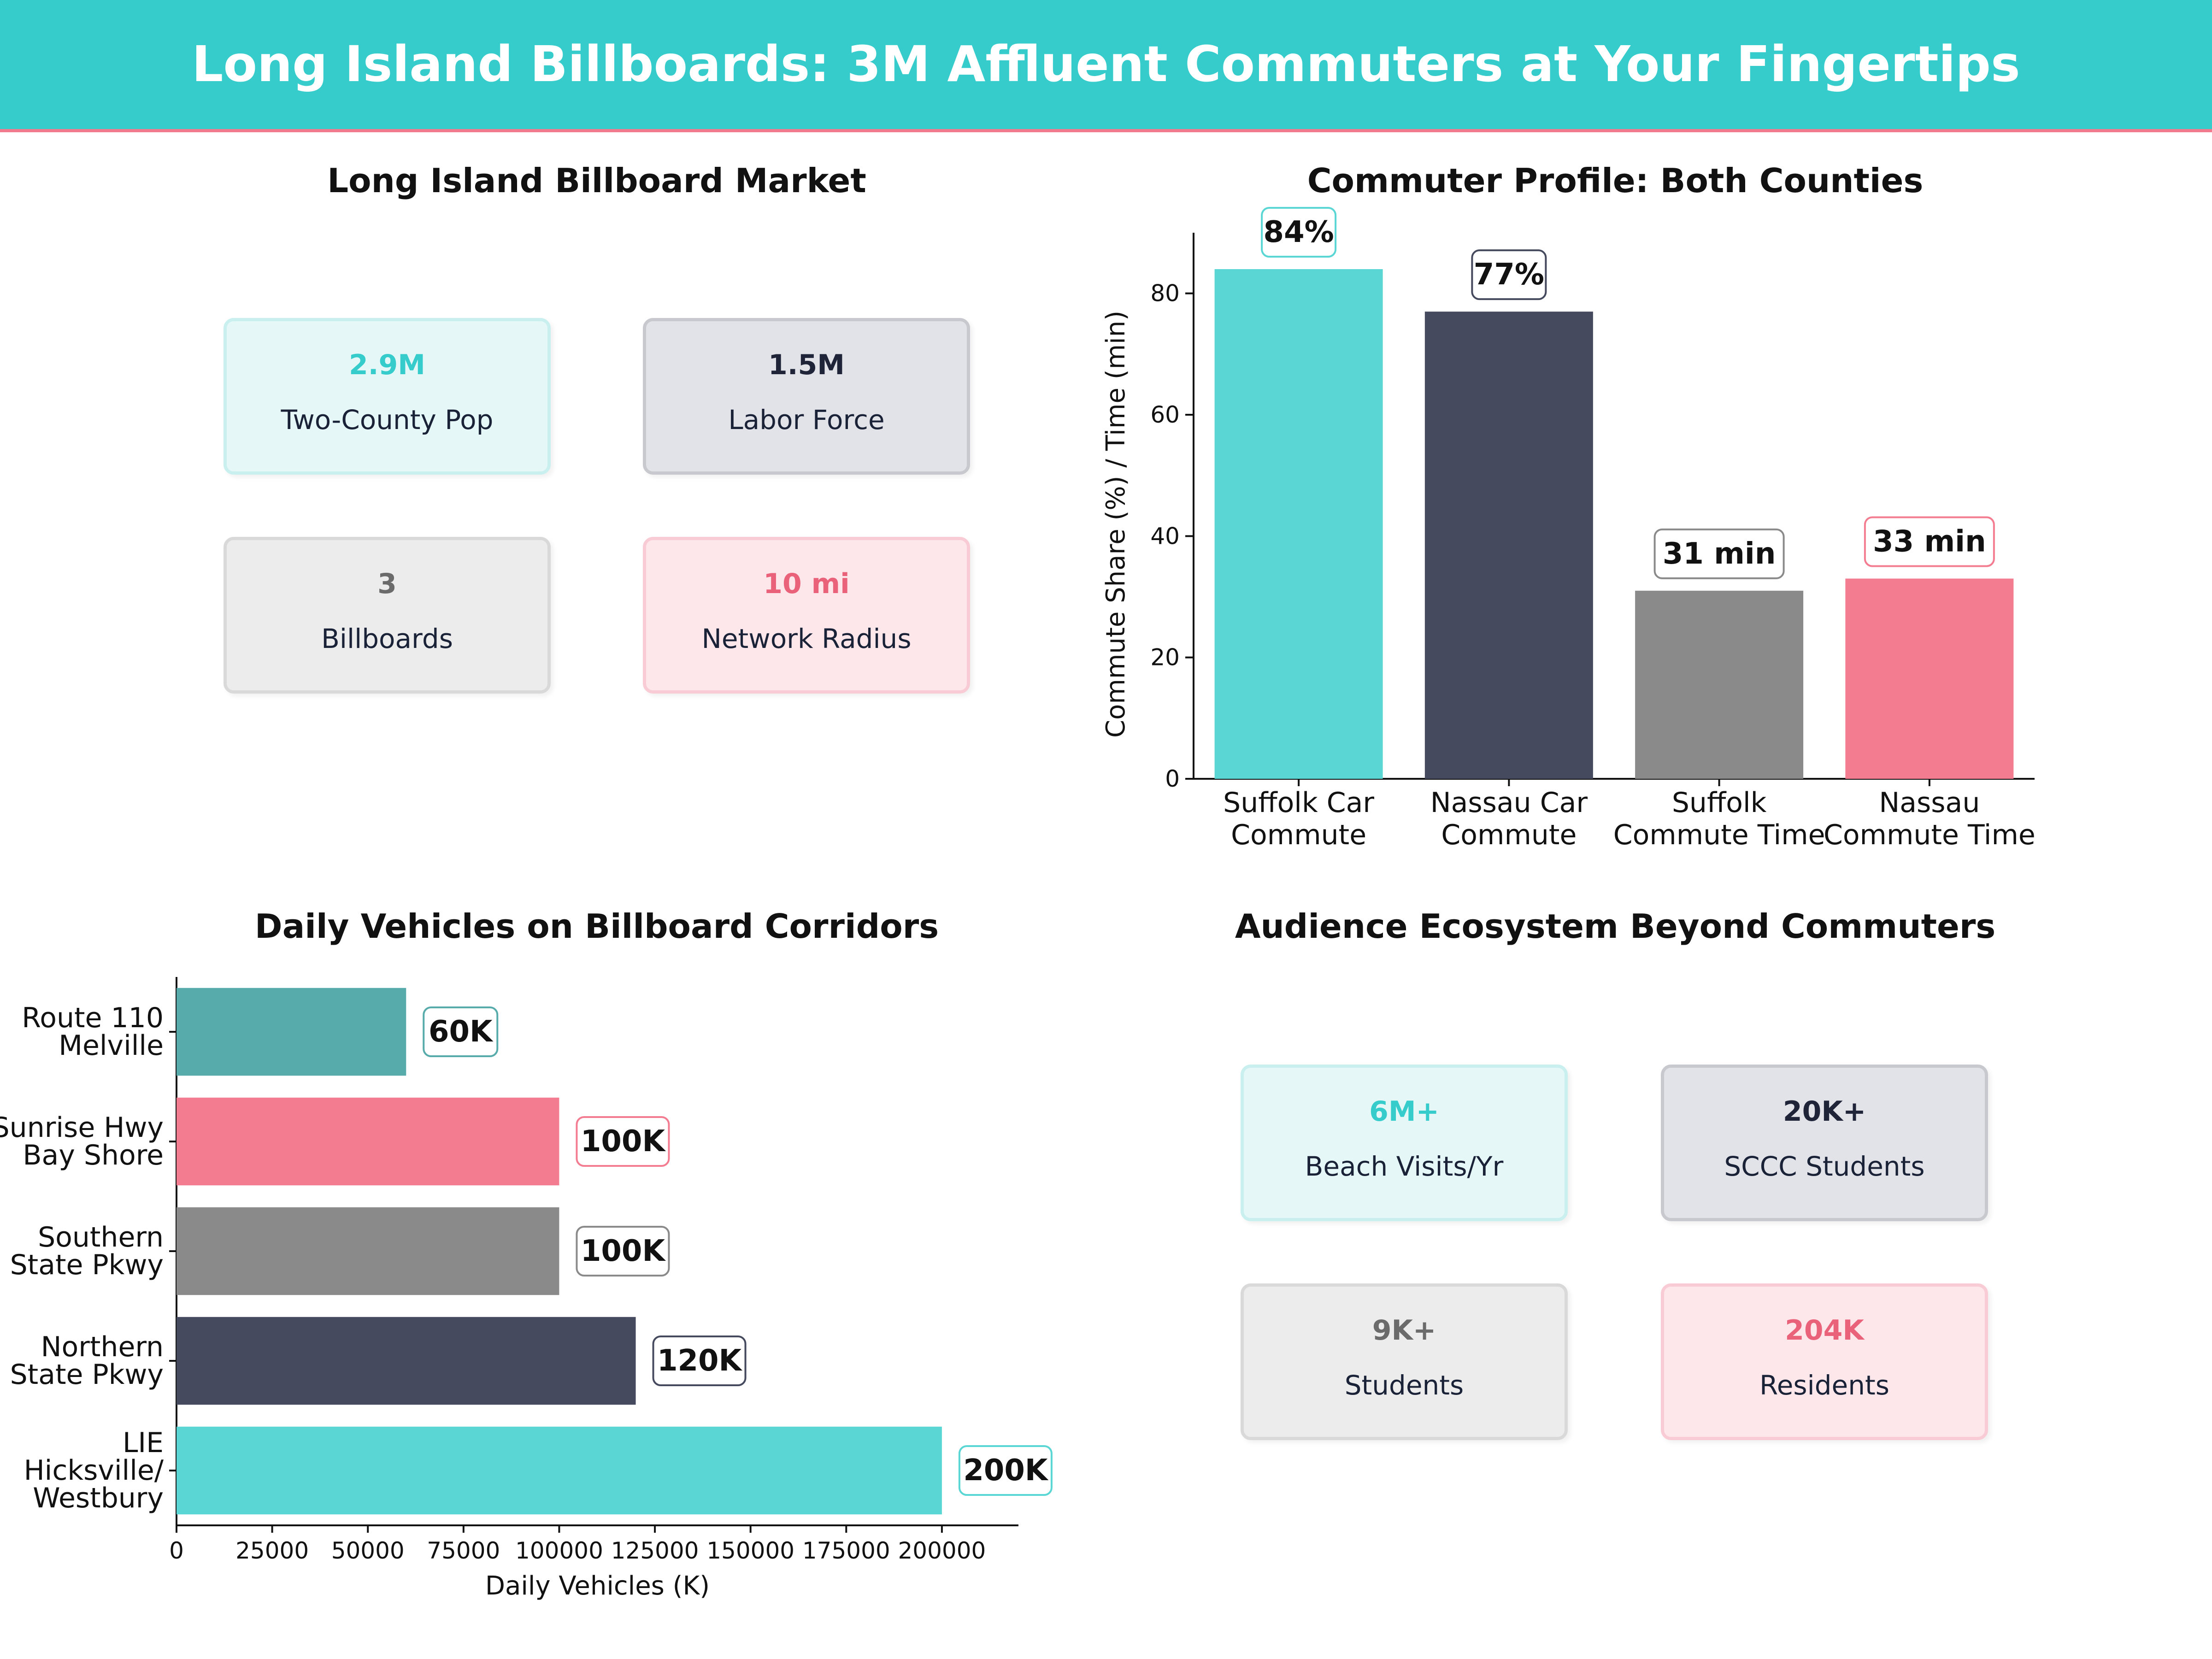  Describe the element at coordinates (1824, 1361) in the screenshot. I see `ecosystem-card: 204K Residents` at that location.